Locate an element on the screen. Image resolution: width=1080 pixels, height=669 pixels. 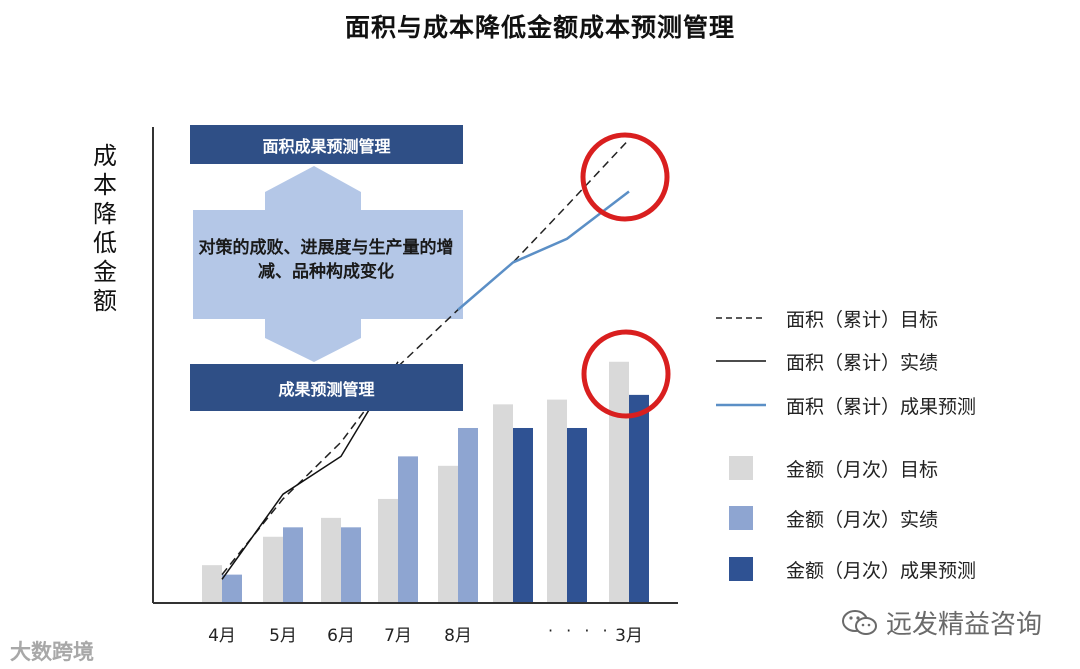
legend-item: 金额（月次）成果预测 is located at coordinates (846, 569).